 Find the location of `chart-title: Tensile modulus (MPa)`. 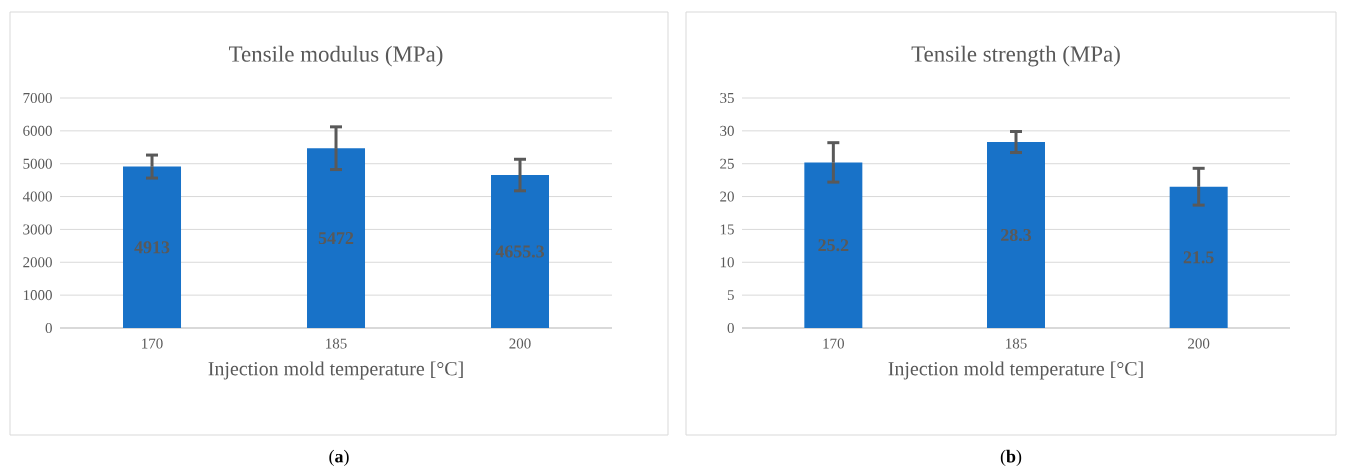

chart-title: Tensile modulus (MPa) is located at coordinates (336, 56).